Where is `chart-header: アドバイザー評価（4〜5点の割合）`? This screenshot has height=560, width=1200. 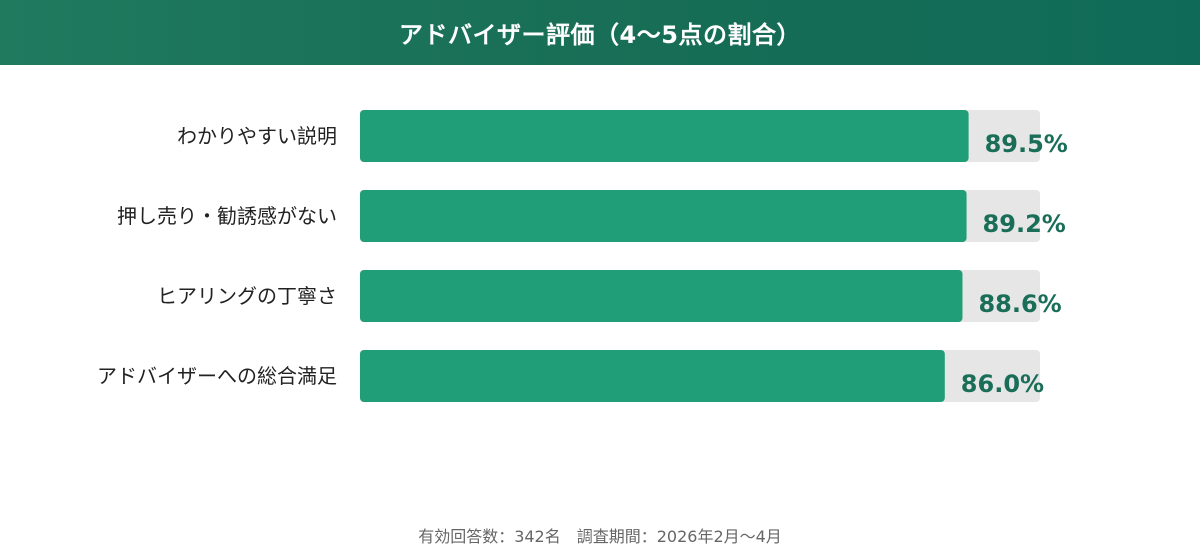
chart-header: アドバイザー評価（4〜5点の割合） is located at coordinates (600, 32).